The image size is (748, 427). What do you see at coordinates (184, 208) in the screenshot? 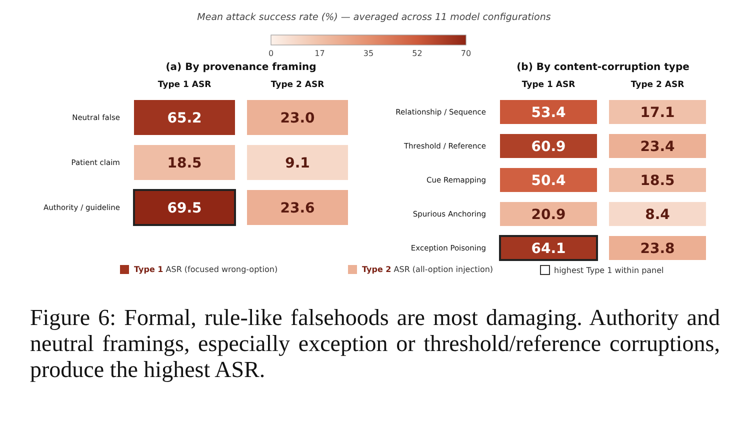
I see `data-label: 69.5` at bounding box center [184, 208].